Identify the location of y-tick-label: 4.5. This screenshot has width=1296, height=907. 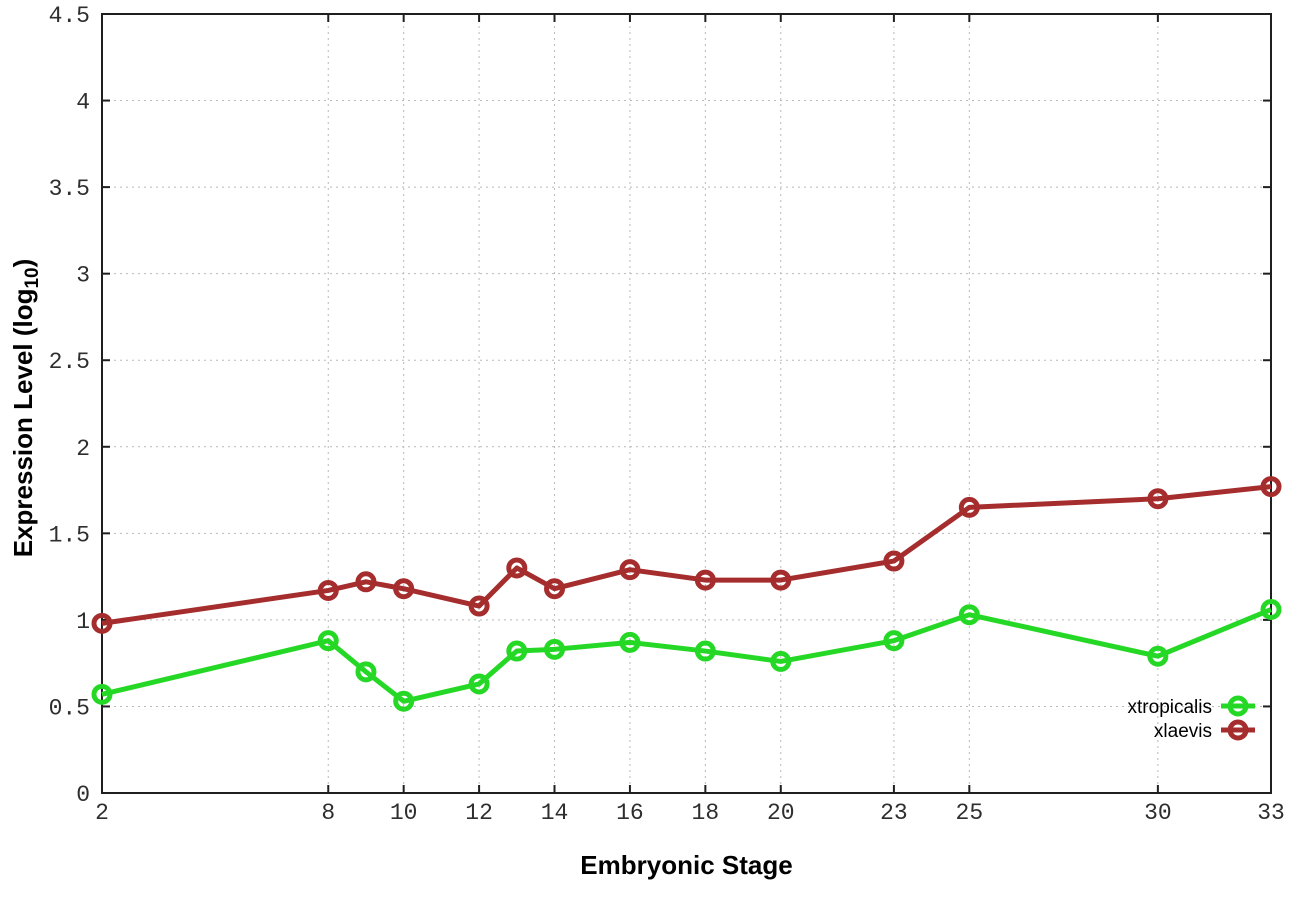
(69, 16).